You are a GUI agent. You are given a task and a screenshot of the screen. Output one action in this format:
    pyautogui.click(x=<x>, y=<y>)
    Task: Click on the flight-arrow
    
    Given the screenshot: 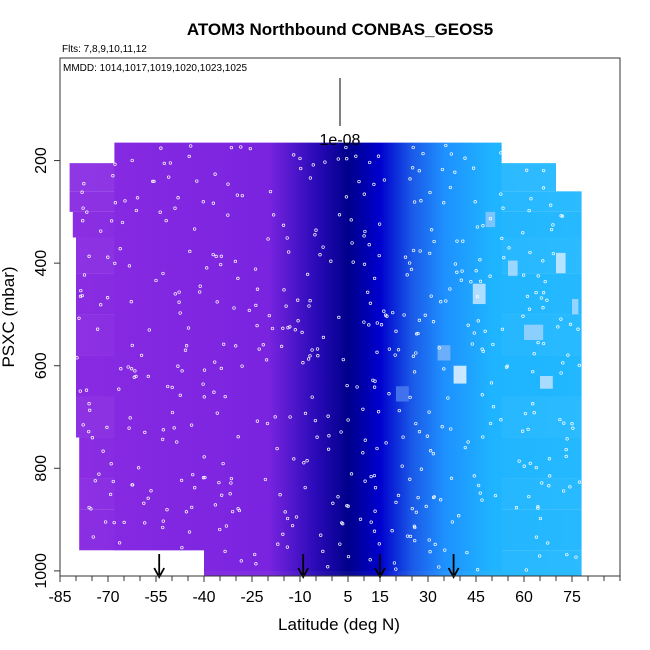 What is the action you would take?
    pyautogui.click(x=303, y=566)
    